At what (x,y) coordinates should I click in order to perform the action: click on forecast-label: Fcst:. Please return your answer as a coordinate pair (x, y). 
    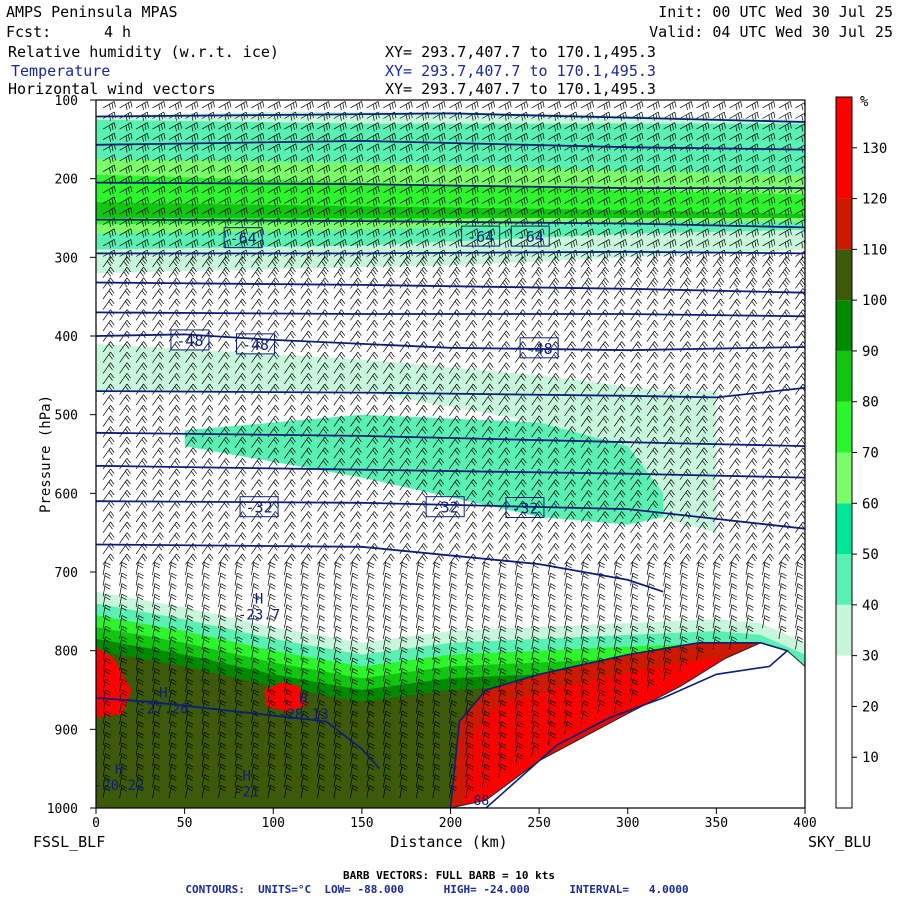
    Looking at the image, I should click on (28, 32).